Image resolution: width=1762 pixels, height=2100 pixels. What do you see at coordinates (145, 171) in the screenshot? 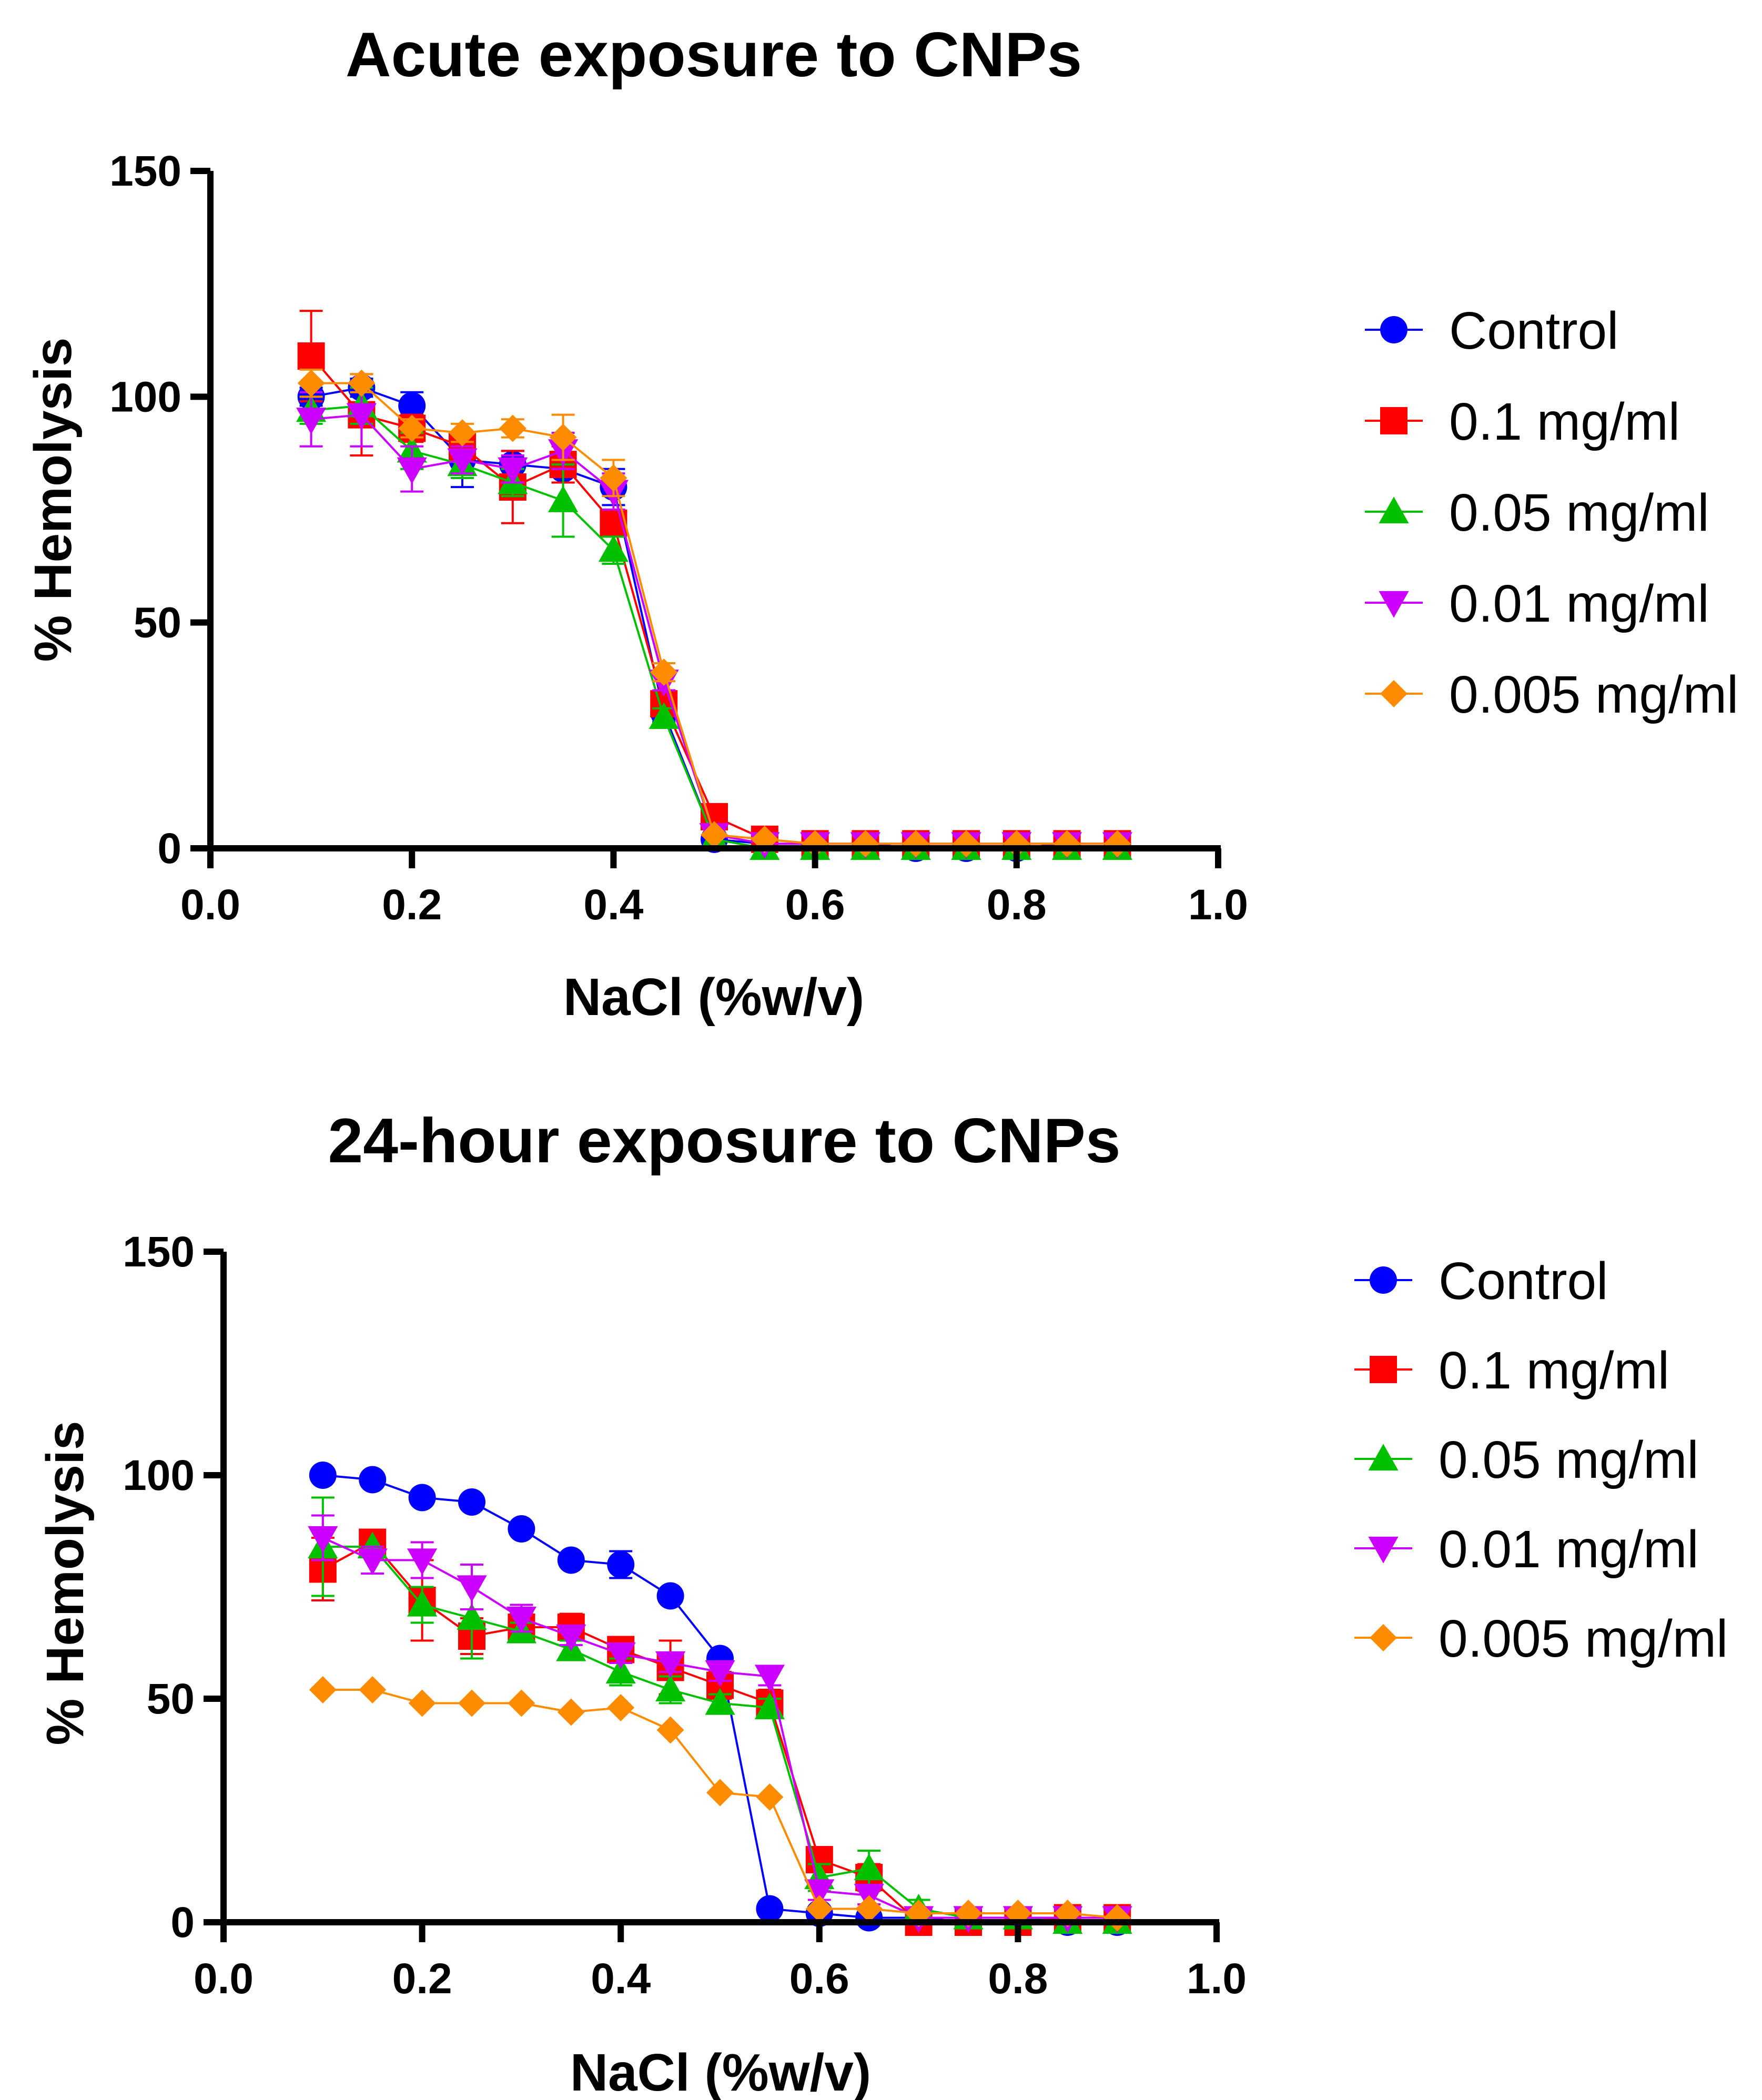
I see `y-tick-label: 150` at bounding box center [145, 171].